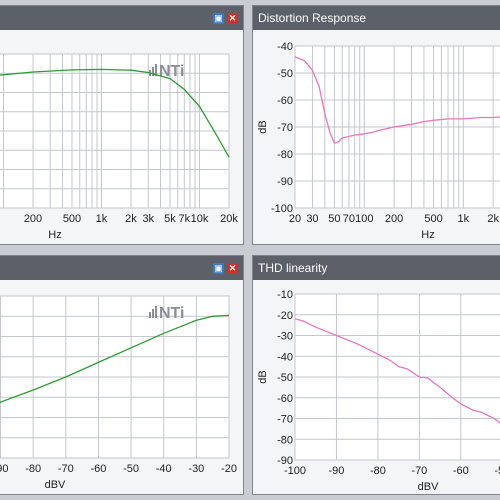 The height and width of the screenshot is (500, 500). I want to click on panel-titlebar: THD linearity, so click(376, 268).